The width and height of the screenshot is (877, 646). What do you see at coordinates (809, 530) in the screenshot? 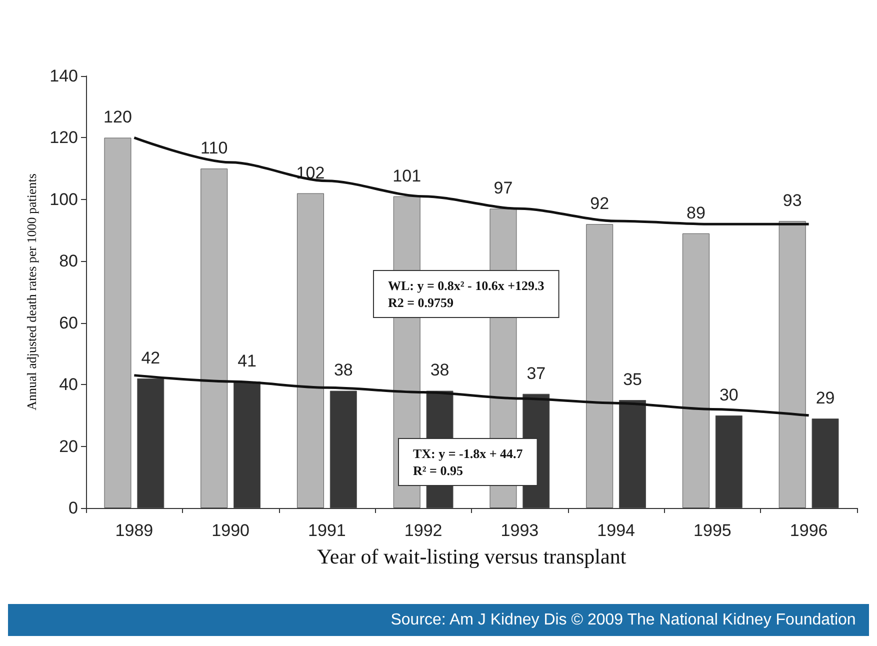
I see `x-tick-label: 1996` at bounding box center [809, 530].